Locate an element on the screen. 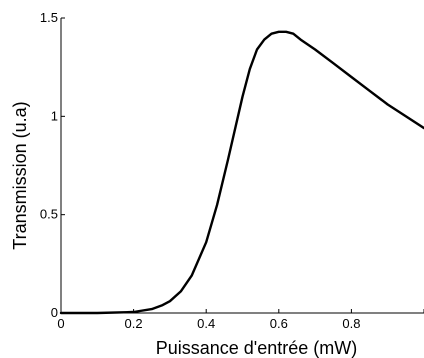  x-tick-label: 0.6 is located at coordinates (279, 323).